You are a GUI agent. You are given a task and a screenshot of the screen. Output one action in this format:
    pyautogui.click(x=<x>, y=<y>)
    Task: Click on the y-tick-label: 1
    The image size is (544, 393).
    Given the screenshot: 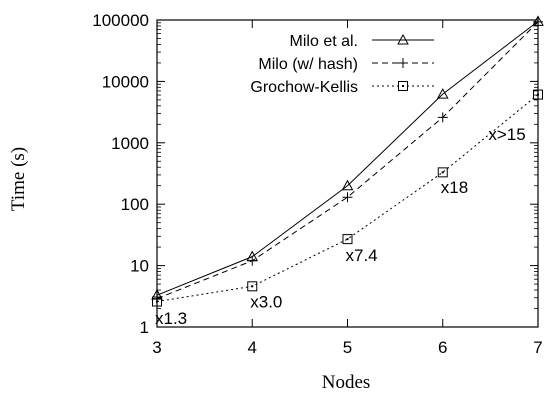 What is the action you would take?
    pyautogui.click(x=144, y=327)
    